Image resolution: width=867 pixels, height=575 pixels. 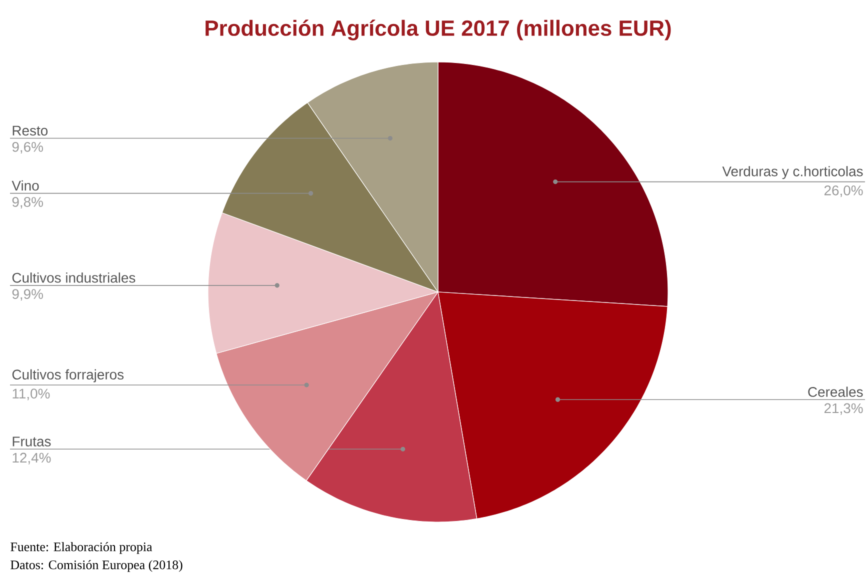 I want to click on slice-label: Cultivos forrajeros, so click(x=68, y=375).